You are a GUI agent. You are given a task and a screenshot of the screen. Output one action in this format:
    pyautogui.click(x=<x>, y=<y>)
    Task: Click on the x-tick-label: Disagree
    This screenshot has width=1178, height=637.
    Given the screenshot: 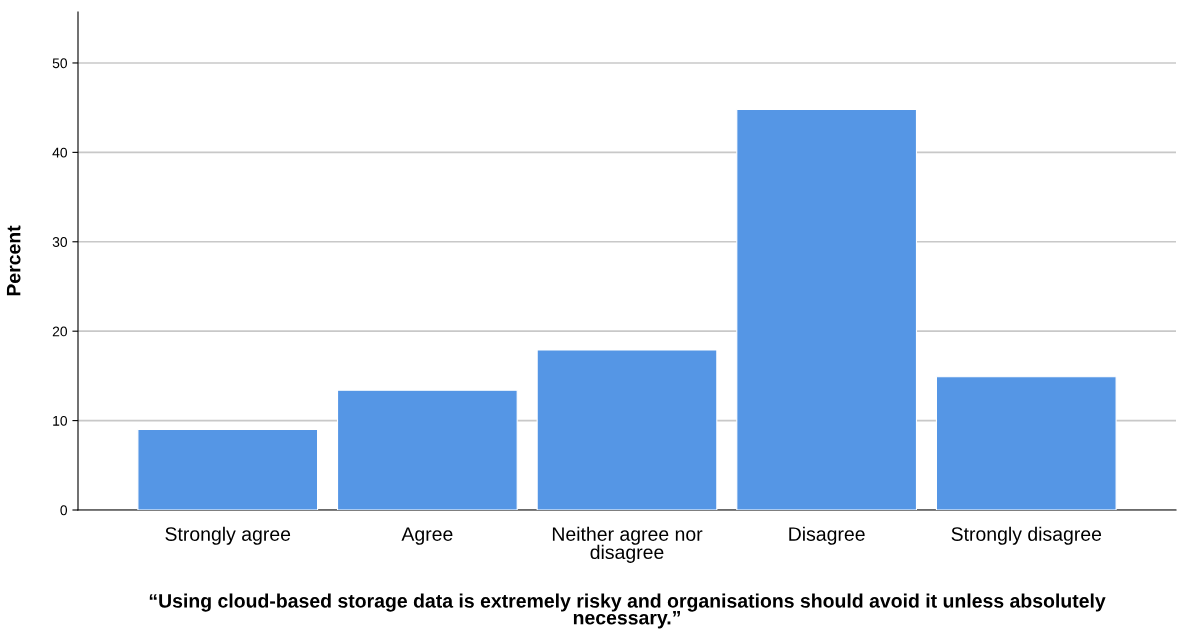 What is the action you would take?
    pyautogui.click(x=827, y=535)
    